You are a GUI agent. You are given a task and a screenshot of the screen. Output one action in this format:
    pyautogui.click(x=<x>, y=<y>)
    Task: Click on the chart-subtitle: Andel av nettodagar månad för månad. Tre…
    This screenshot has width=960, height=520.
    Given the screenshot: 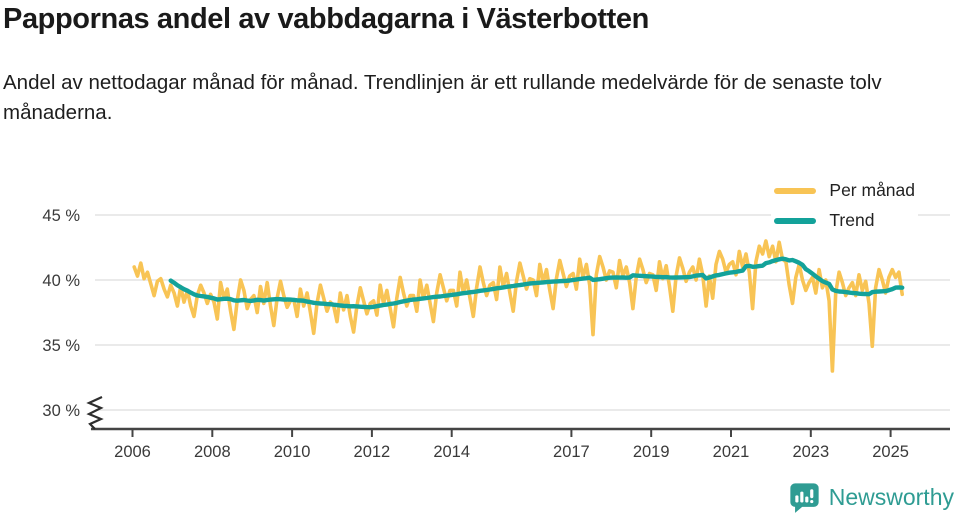 What is the action you would take?
    pyautogui.click(x=442, y=97)
    